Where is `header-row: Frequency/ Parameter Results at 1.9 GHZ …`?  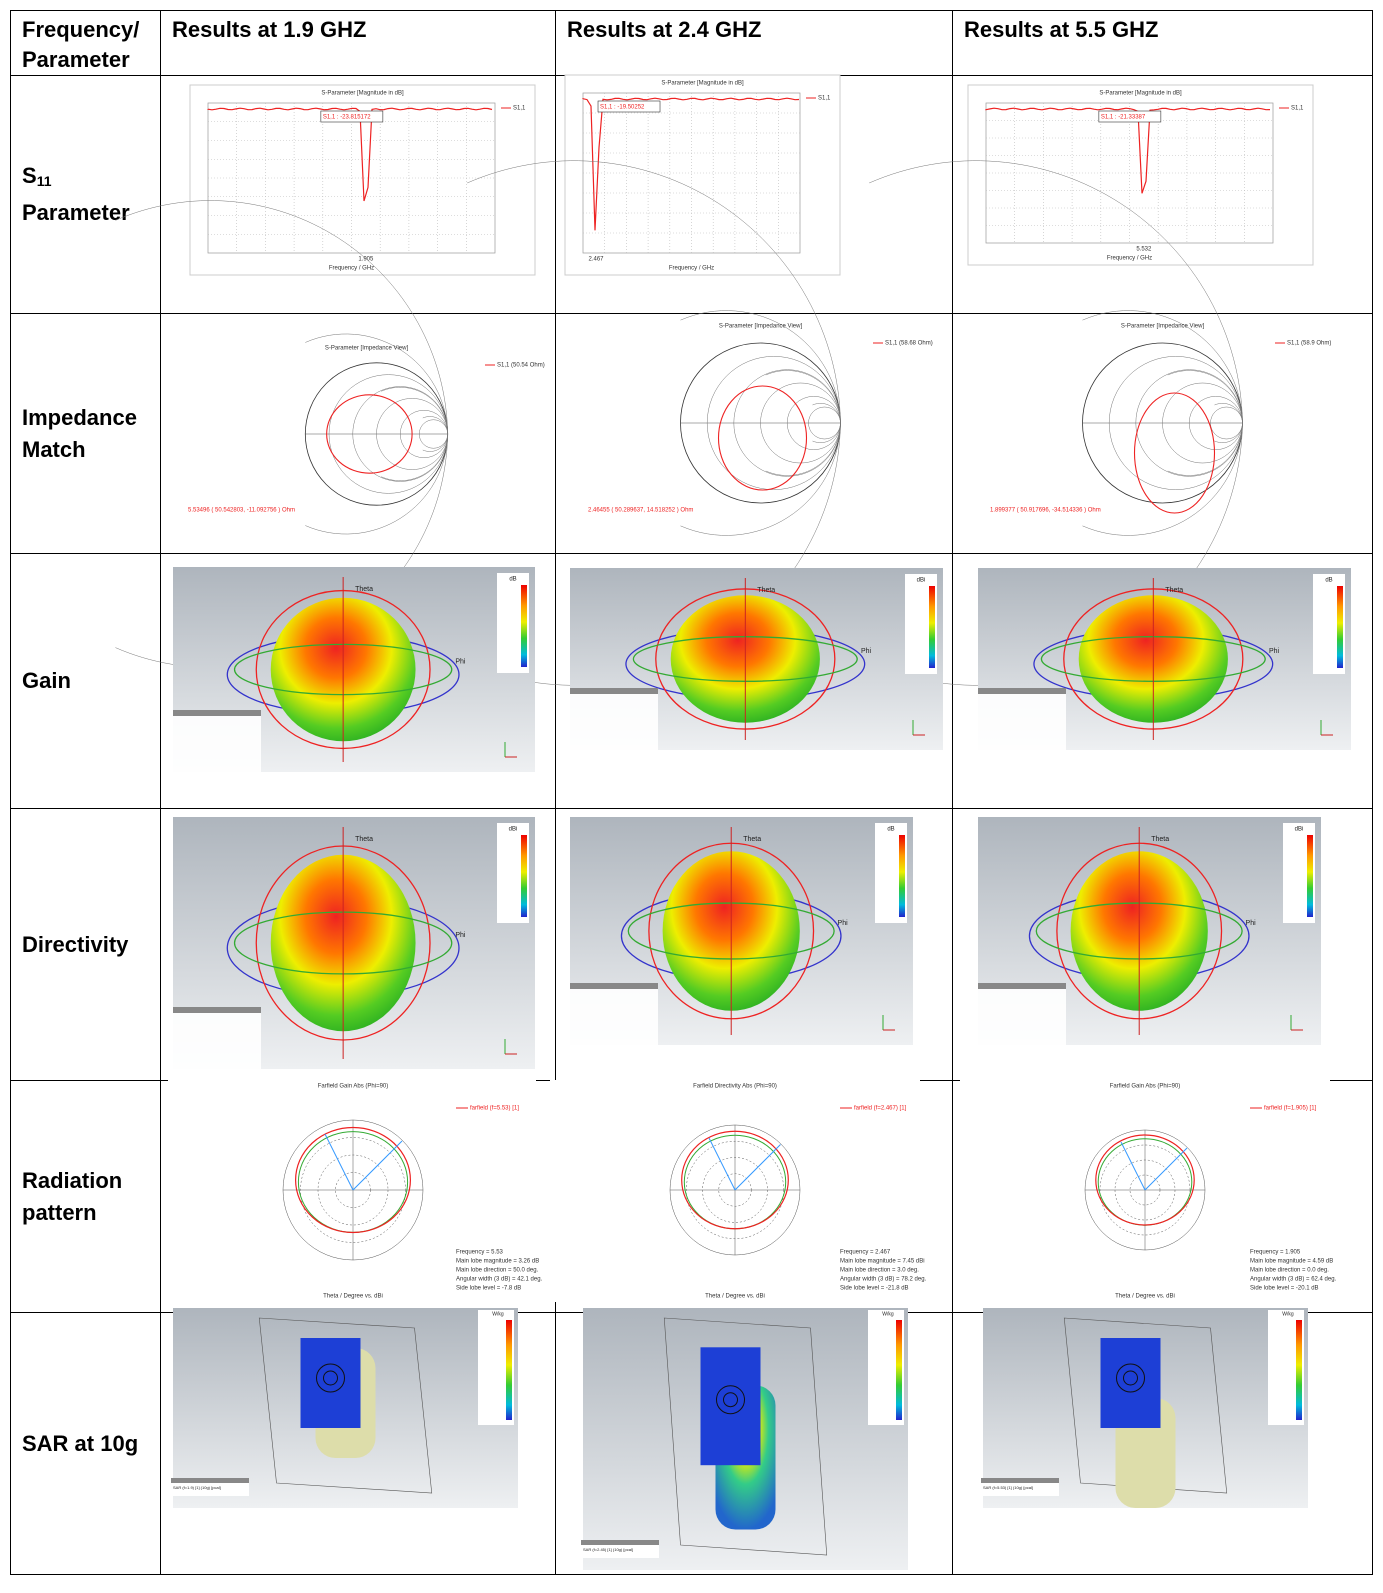
header-row: Frequency/ Parameter Results at 1.9 GHZ … is located at coordinates (691, 43).